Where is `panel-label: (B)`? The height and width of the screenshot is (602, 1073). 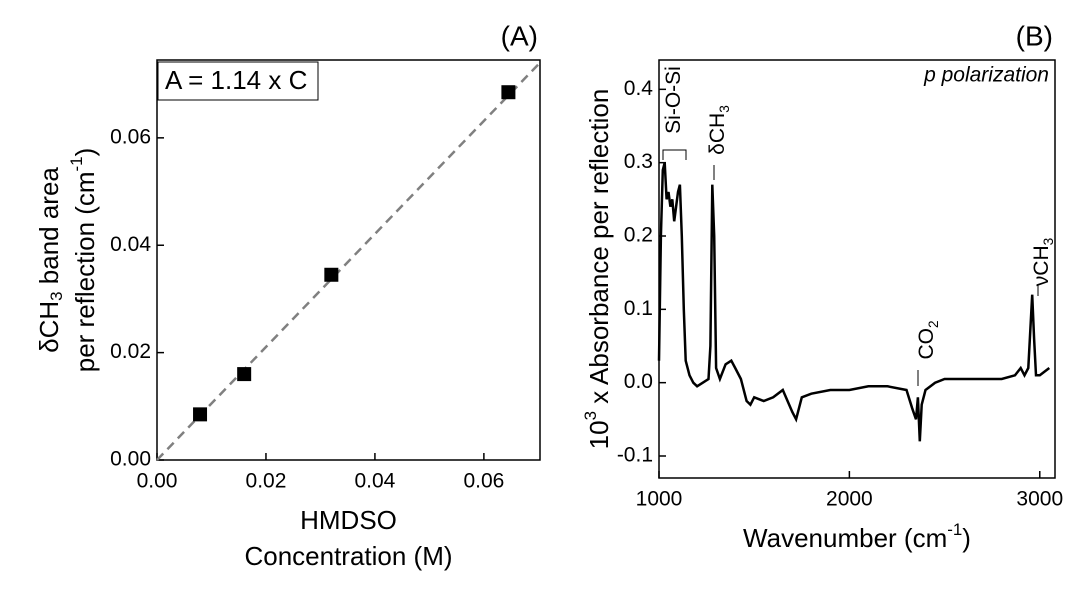 panel-label: (B) is located at coordinates (1034, 35).